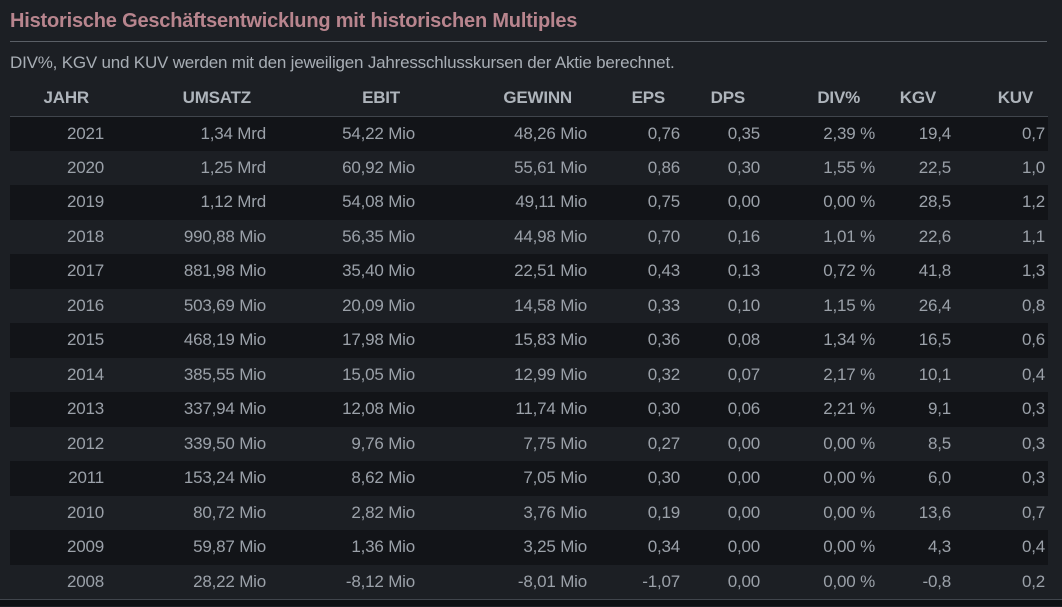 The height and width of the screenshot is (607, 1062). What do you see at coordinates (550, 271) in the screenshot?
I see `cell-gewinn: 22,51 Mio` at bounding box center [550, 271].